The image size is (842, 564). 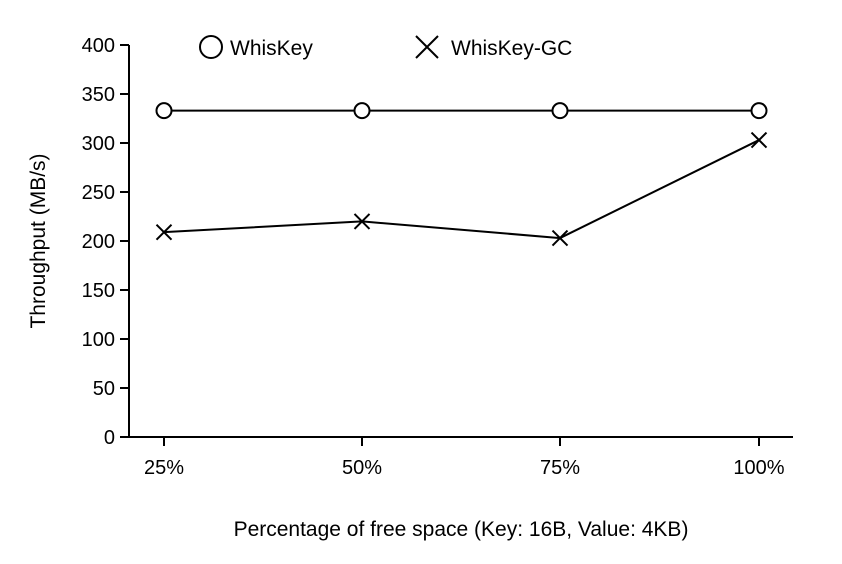 I want to click on y-tick-label: 400, so click(x=98, y=46).